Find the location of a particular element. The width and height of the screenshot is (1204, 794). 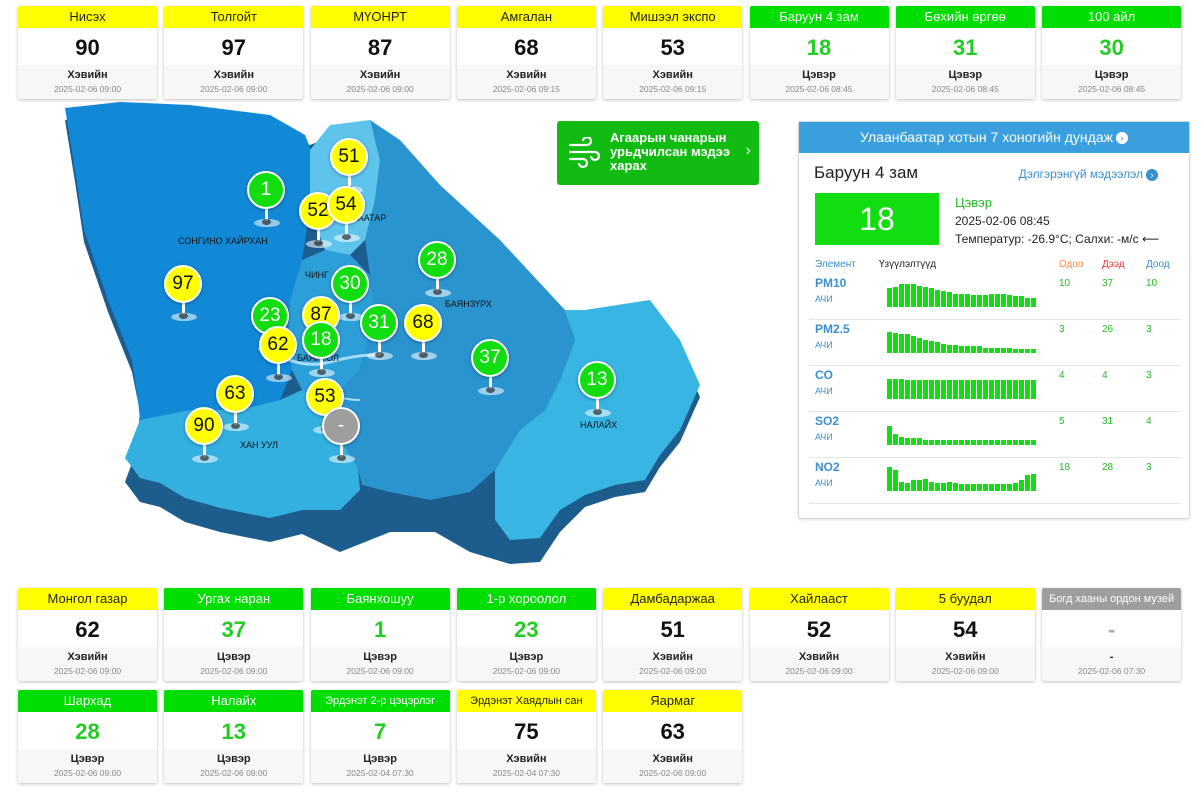

station-card: Монгол газар 62 Хэвийн 2025-02-06 09:00 is located at coordinates (87, 634).